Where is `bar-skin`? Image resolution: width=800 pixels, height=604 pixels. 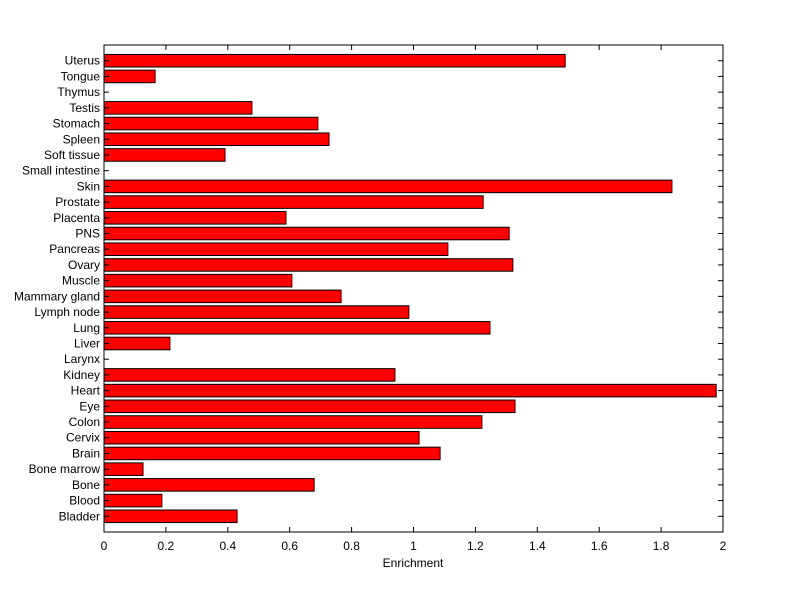 bar-skin is located at coordinates (388, 186).